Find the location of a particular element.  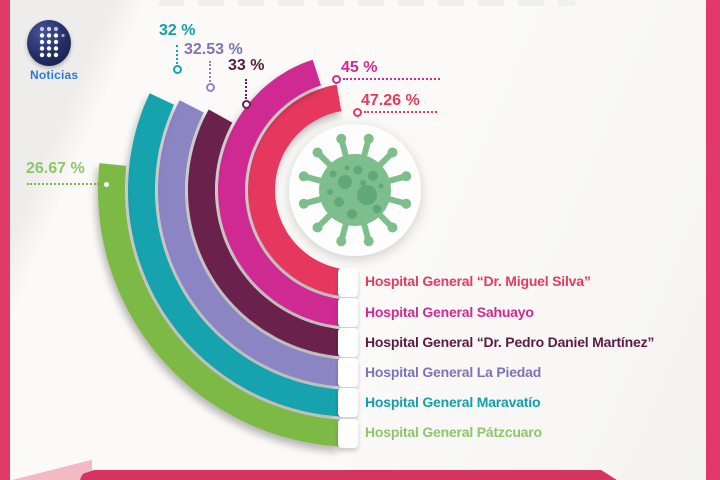

ring-pedro-daniel-martinez is located at coordinates (264, 233).